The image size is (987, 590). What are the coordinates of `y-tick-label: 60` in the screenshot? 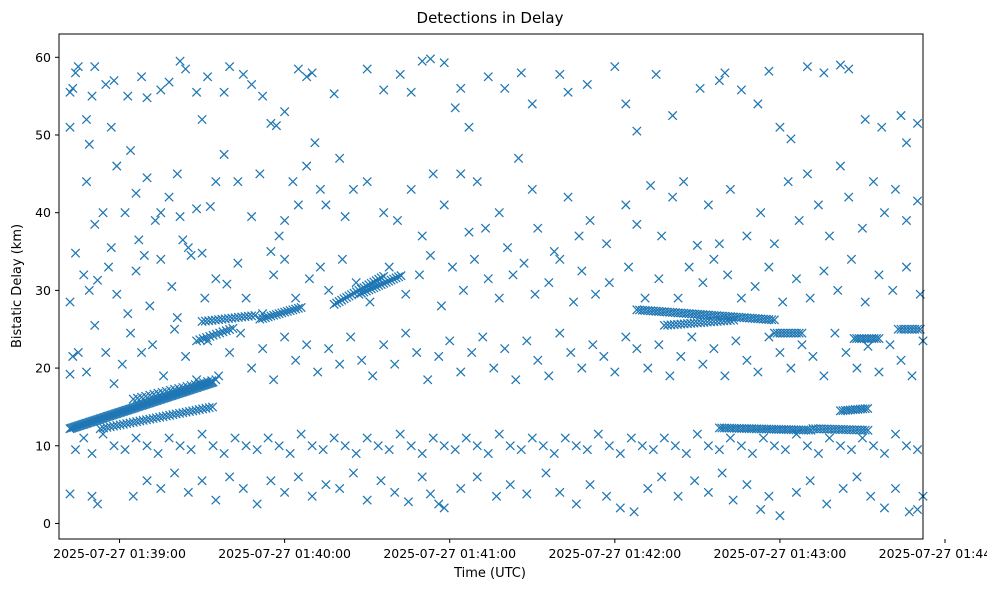 It's located at (43, 57).